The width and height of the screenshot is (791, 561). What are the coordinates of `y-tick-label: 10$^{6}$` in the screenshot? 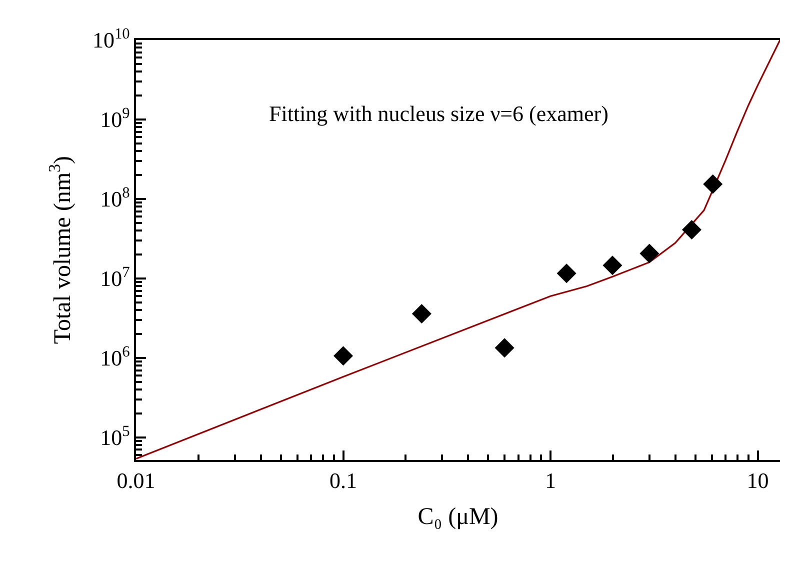 It's located at (115, 357).